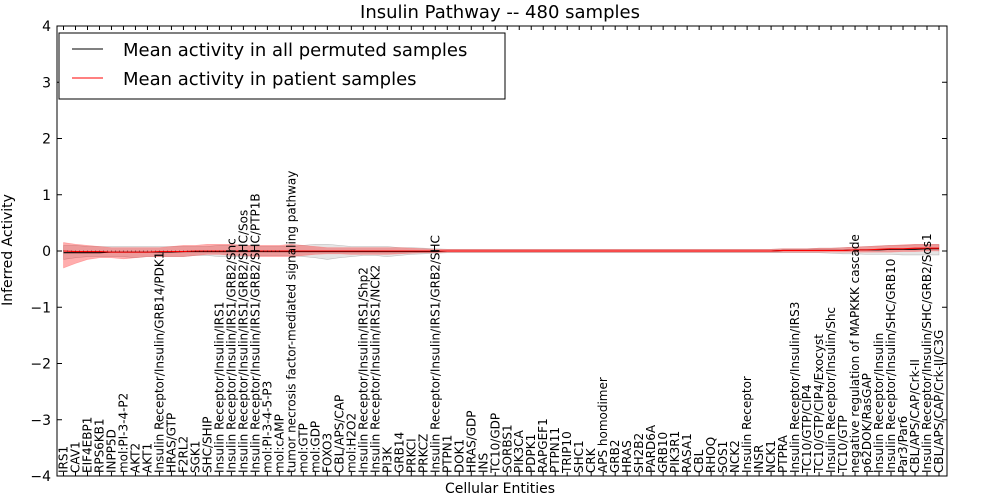 The height and width of the screenshot is (500, 1000). I want to click on x-tick-label: INPP5D, so click(111, 451).